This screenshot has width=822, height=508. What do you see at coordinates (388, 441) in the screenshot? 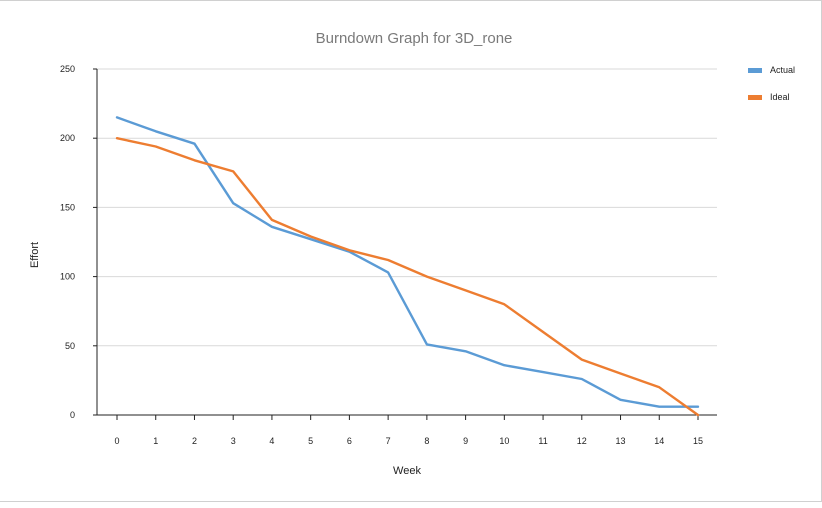
I see `x-tick-label: 7` at bounding box center [388, 441].